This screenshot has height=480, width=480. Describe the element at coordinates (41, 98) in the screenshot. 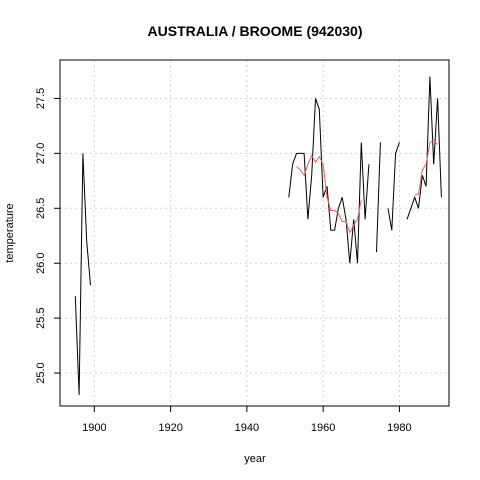

I see `y-tick-label: 27.5` at that location.